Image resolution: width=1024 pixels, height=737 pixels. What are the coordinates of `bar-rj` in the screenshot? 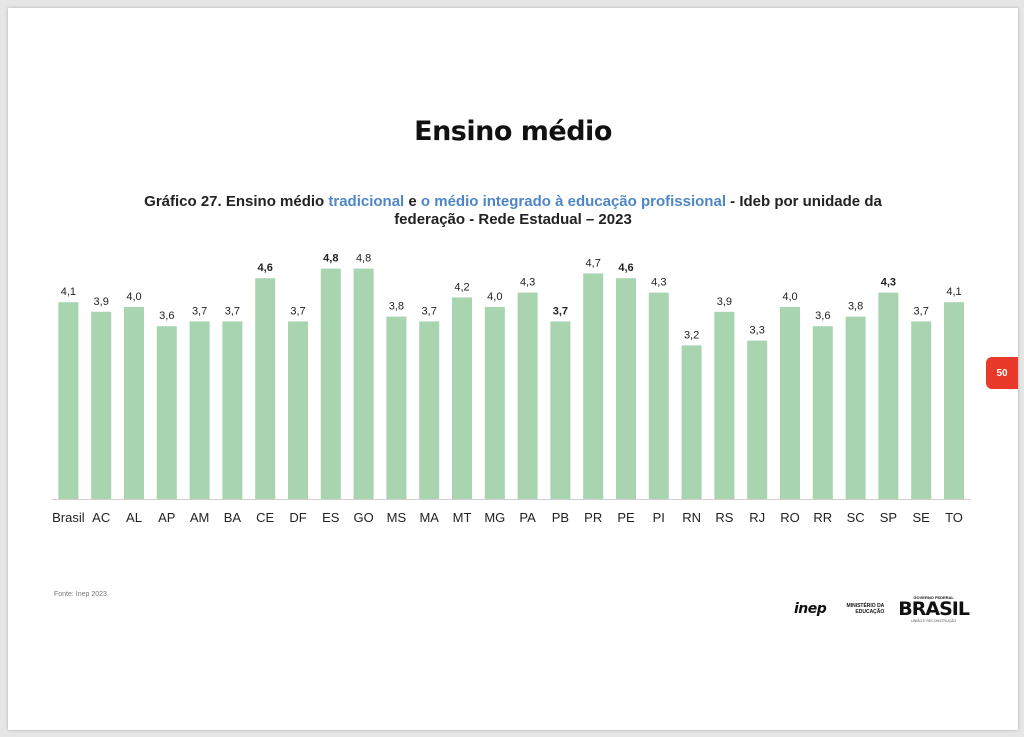 It's located at (757, 419).